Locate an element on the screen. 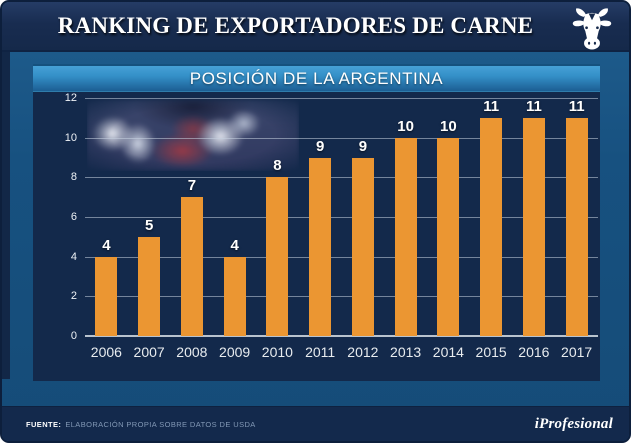 Image resolution: width=631 pixels, height=443 pixels. iprofesional-logo: iProfesional is located at coordinates (573, 423).